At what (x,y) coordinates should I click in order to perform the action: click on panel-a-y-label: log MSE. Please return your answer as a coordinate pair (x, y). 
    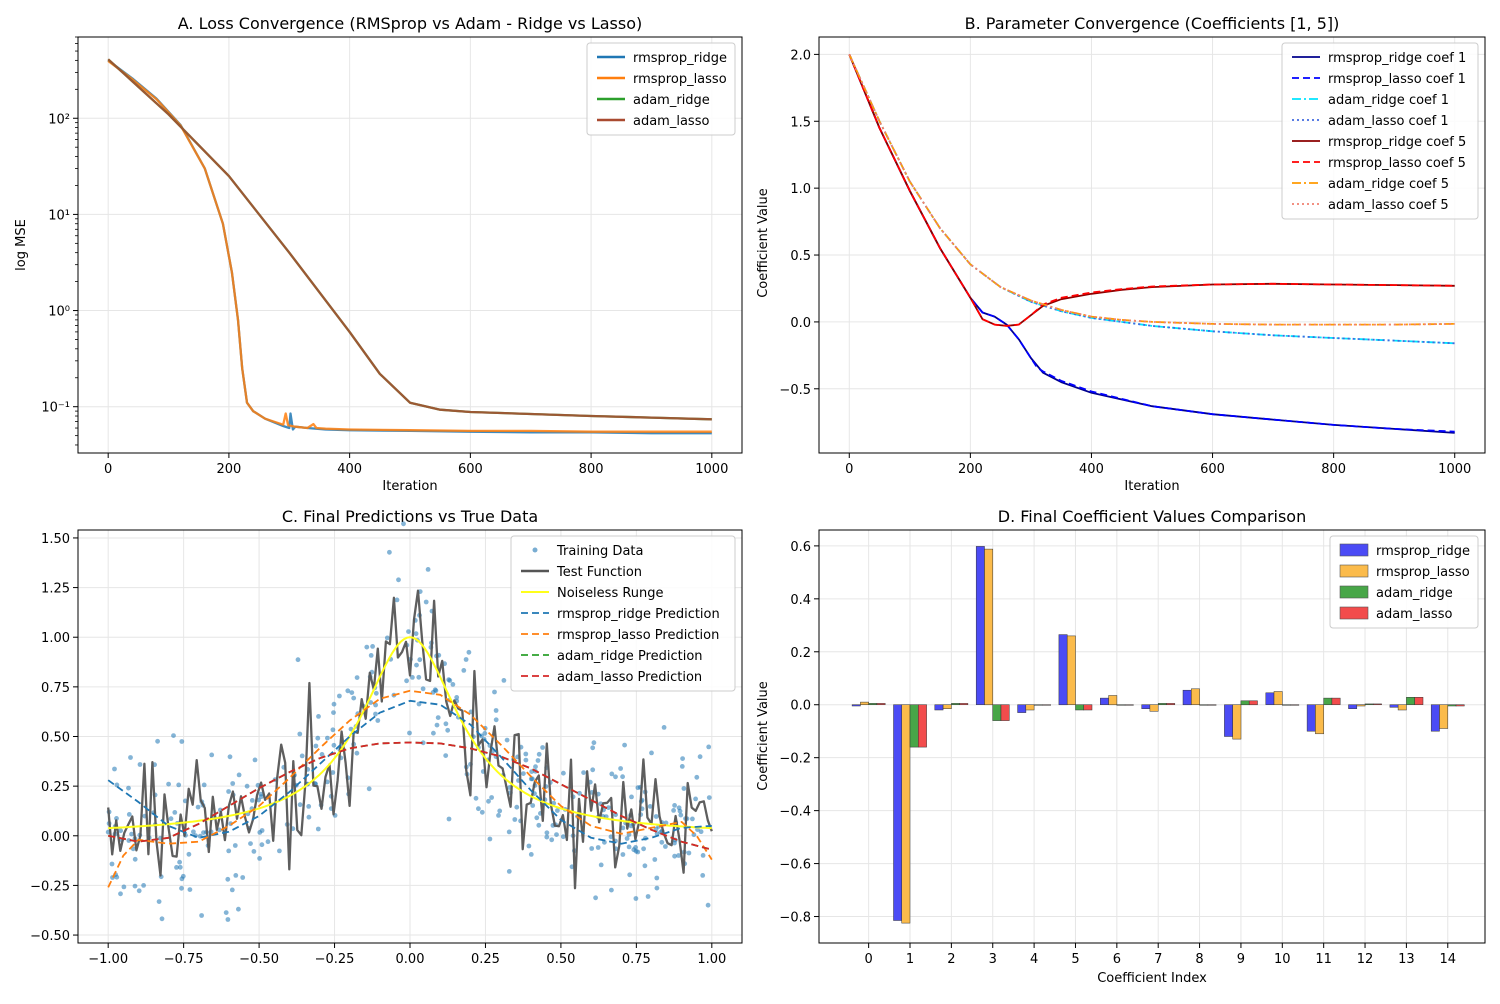
    Looking at the image, I should click on (21, 245).